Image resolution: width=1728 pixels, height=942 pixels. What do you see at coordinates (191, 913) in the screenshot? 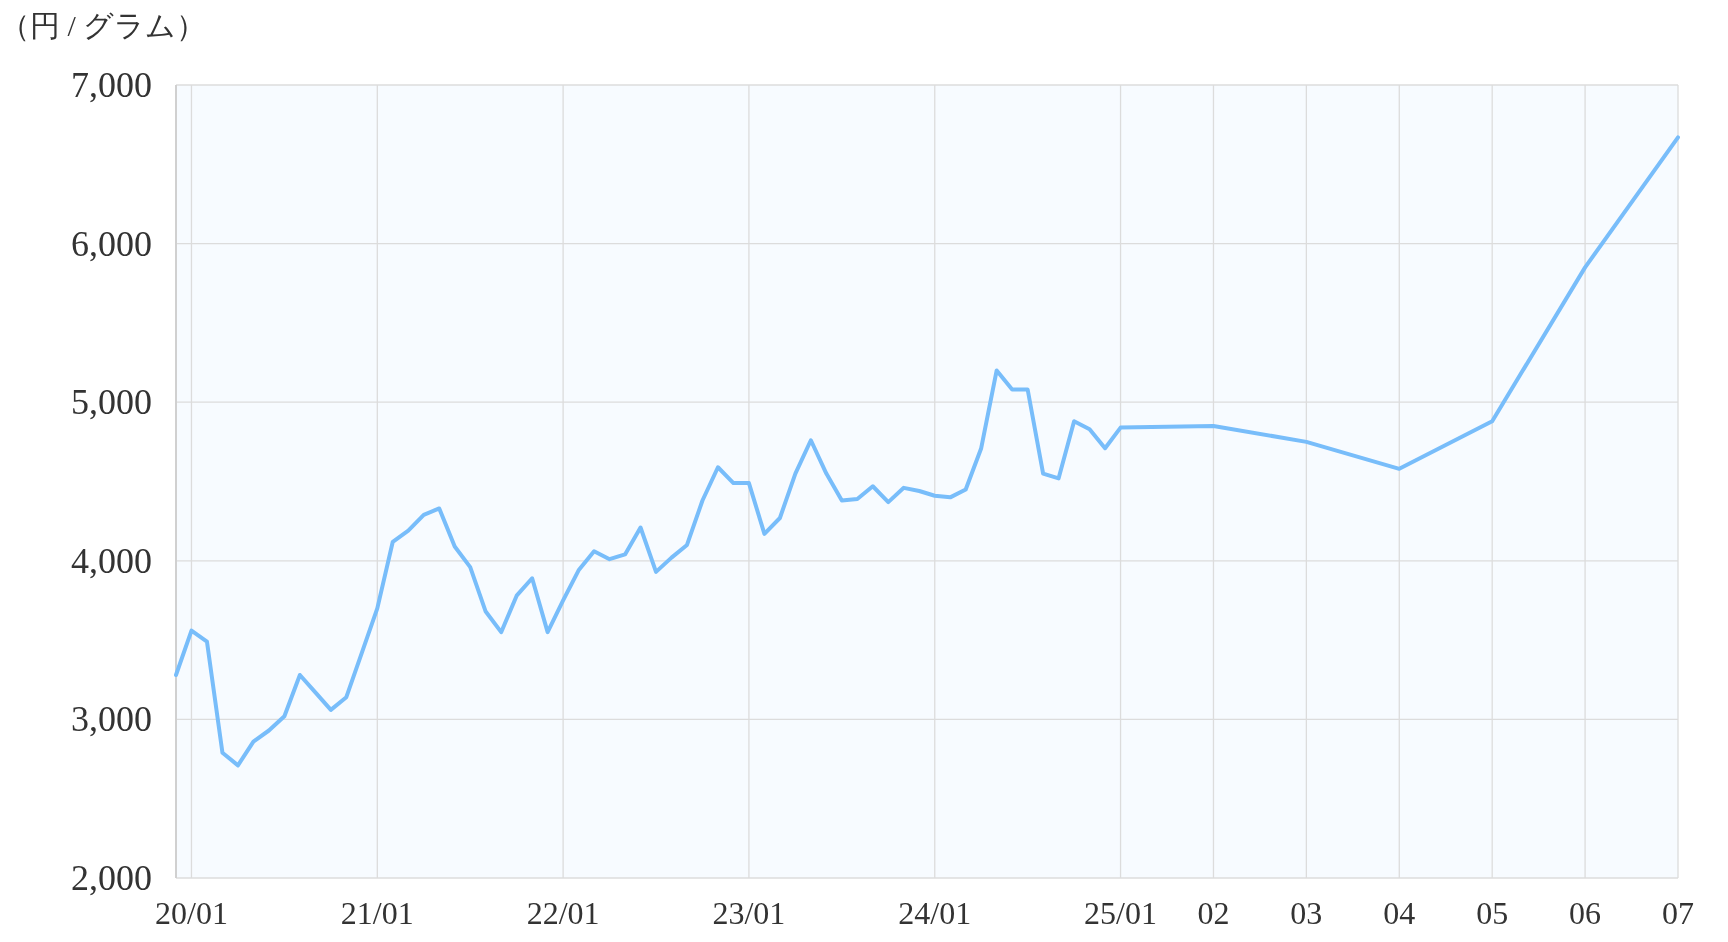
I see `x-tick-label: 20/01` at bounding box center [191, 913].